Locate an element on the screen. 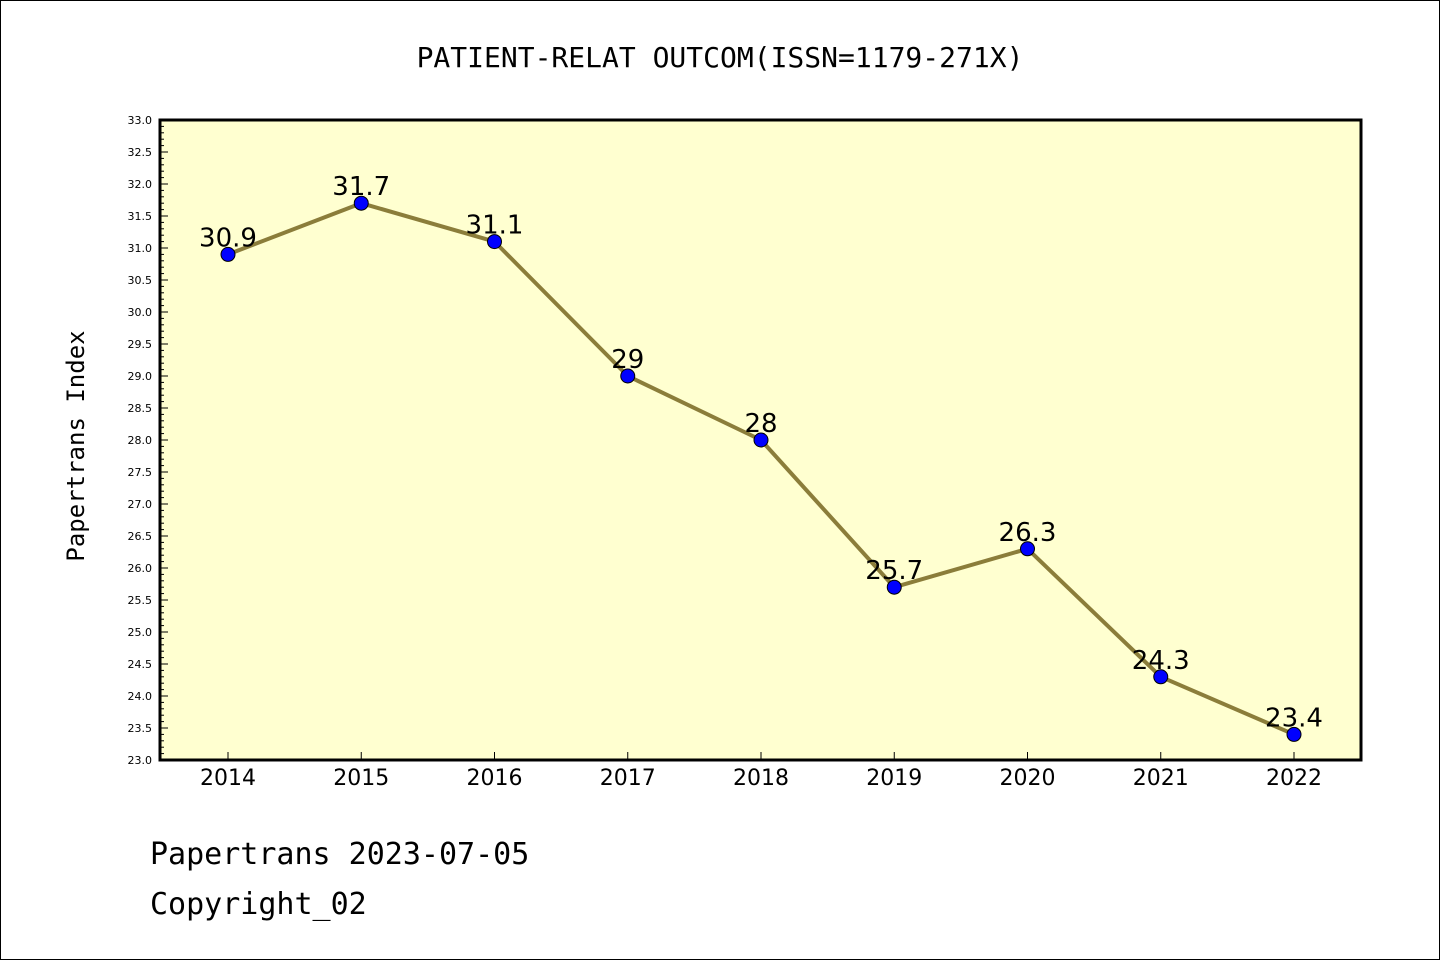  y-tick-label: 31.0 is located at coordinates (140, 248).